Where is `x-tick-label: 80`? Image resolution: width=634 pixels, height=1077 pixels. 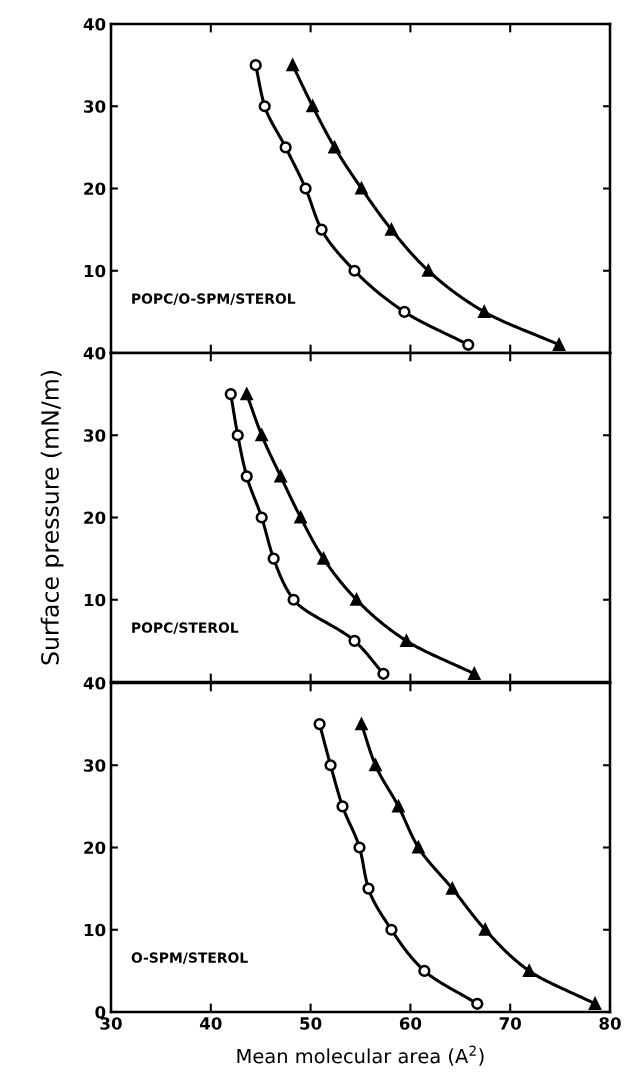
x-tick-label: 80 is located at coordinates (610, 1023).